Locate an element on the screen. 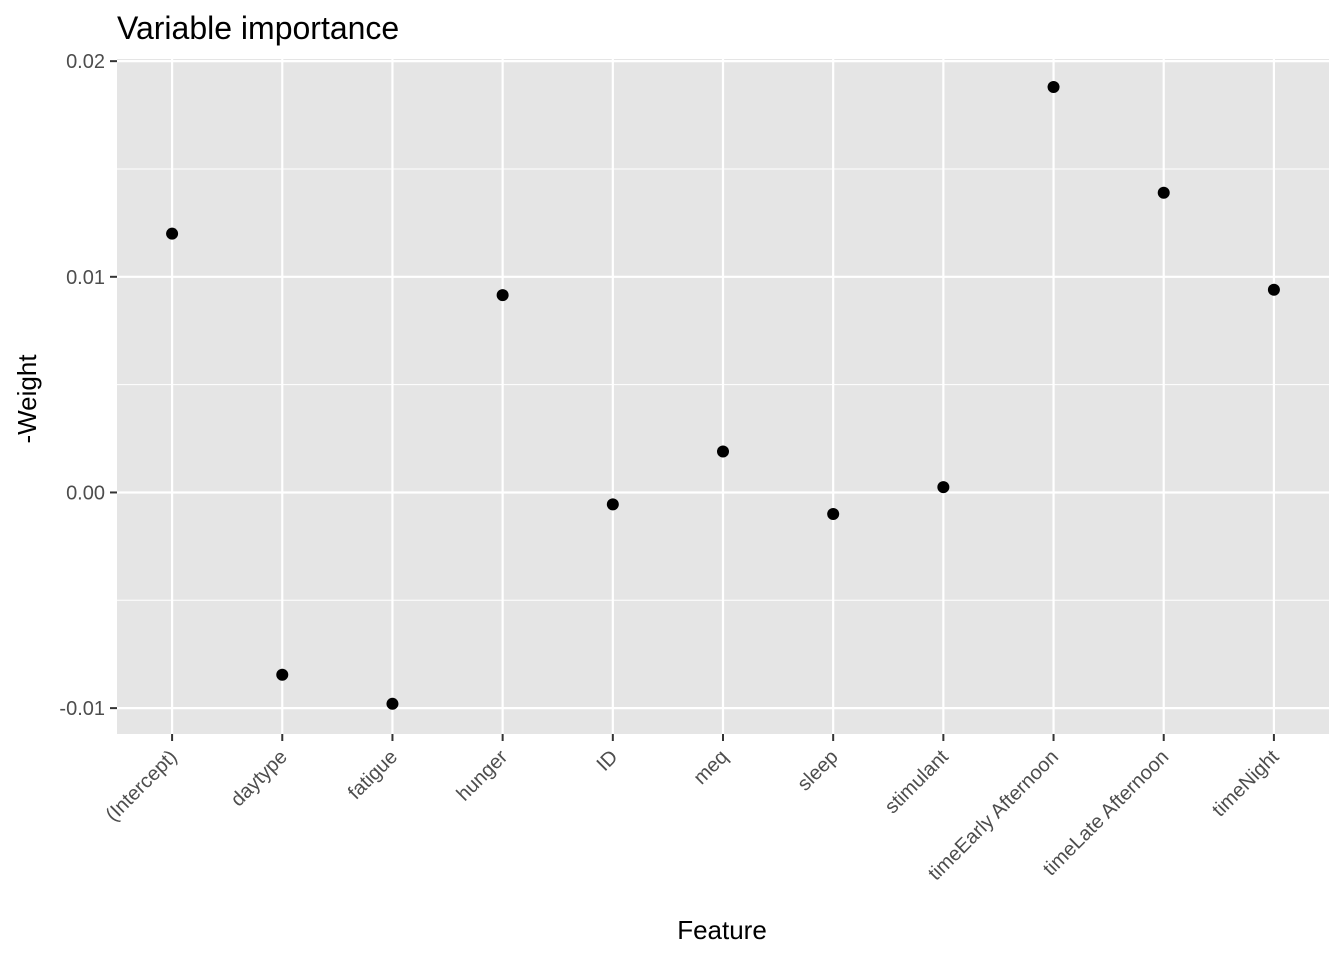  x-tick-label: meq is located at coordinates (710, 767).